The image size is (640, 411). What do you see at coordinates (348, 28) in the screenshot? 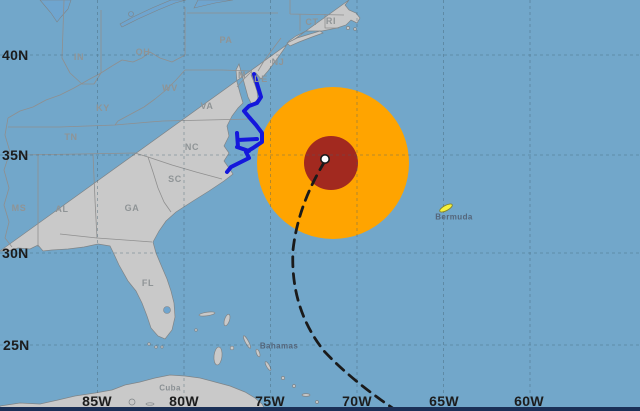
I see `marthas-vineyard-island` at bounding box center [348, 28].